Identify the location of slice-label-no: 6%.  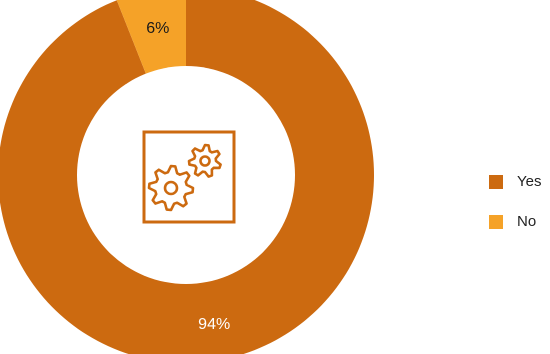
(157, 28).